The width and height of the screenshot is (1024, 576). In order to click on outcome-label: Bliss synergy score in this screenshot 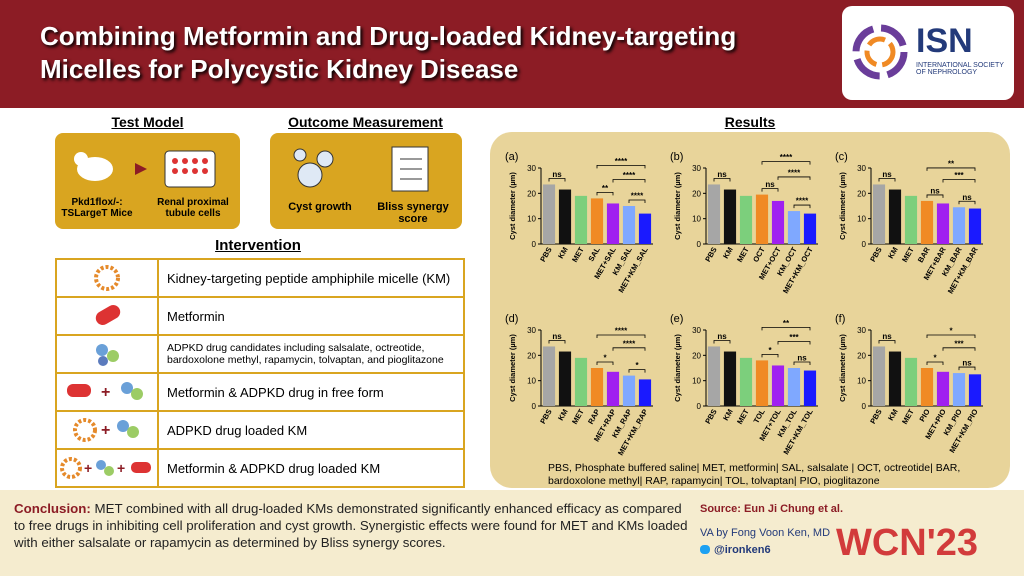, I will do `click(413, 213)`.